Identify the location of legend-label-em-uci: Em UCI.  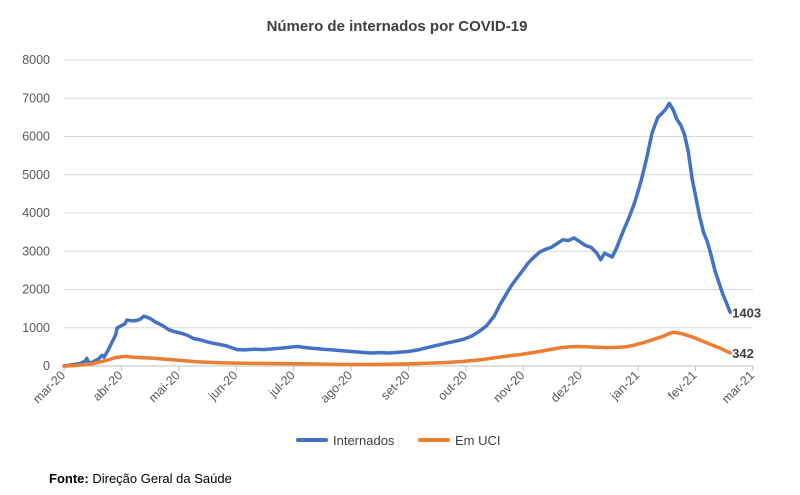
(478, 440).